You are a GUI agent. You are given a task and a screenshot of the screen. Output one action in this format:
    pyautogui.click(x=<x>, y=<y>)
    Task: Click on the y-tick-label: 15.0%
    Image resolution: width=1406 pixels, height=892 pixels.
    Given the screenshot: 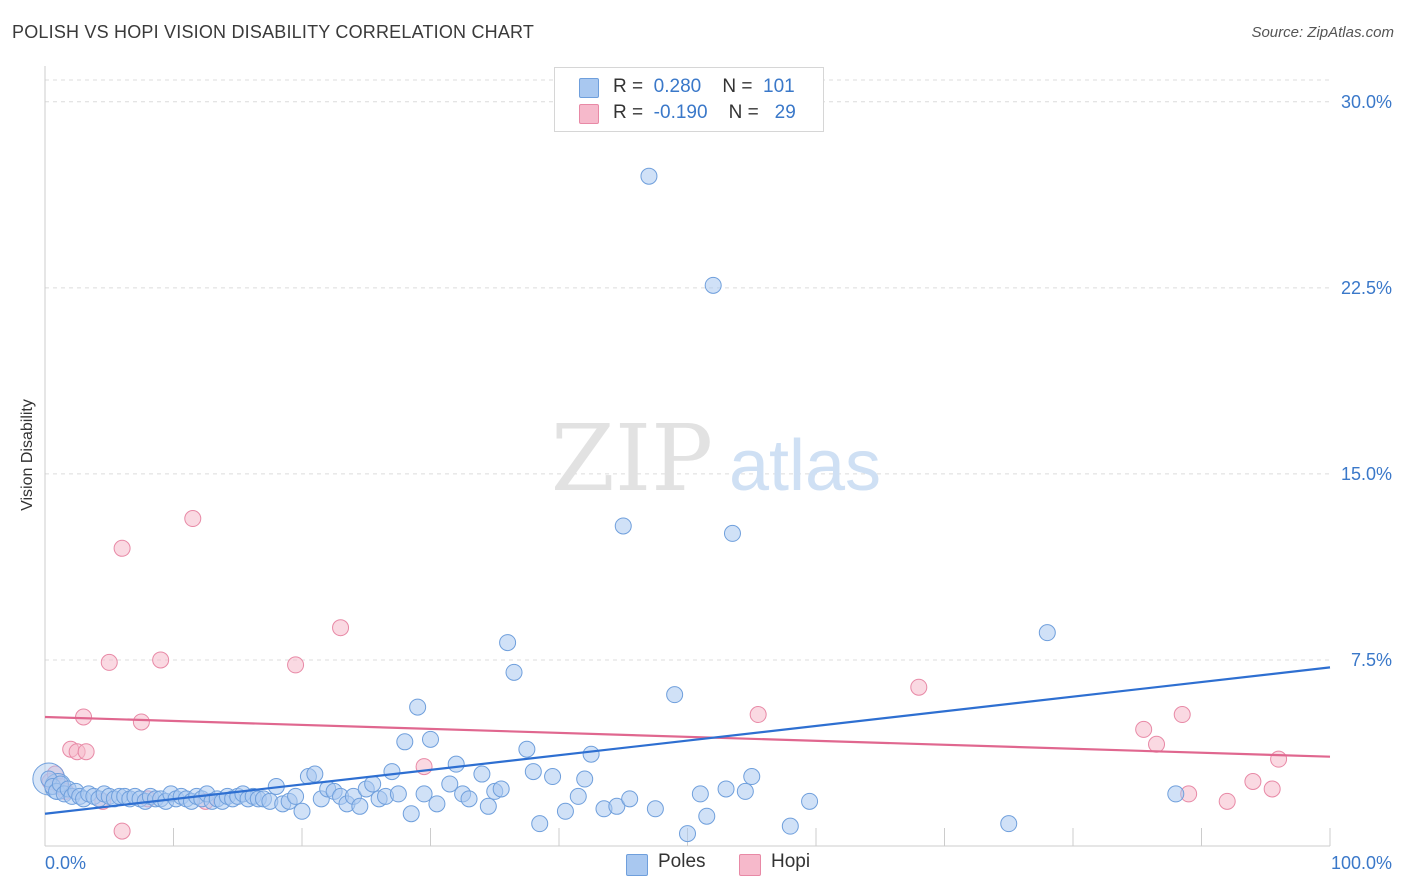 What is the action you would take?
    pyautogui.click(x=1366, y=474)
    